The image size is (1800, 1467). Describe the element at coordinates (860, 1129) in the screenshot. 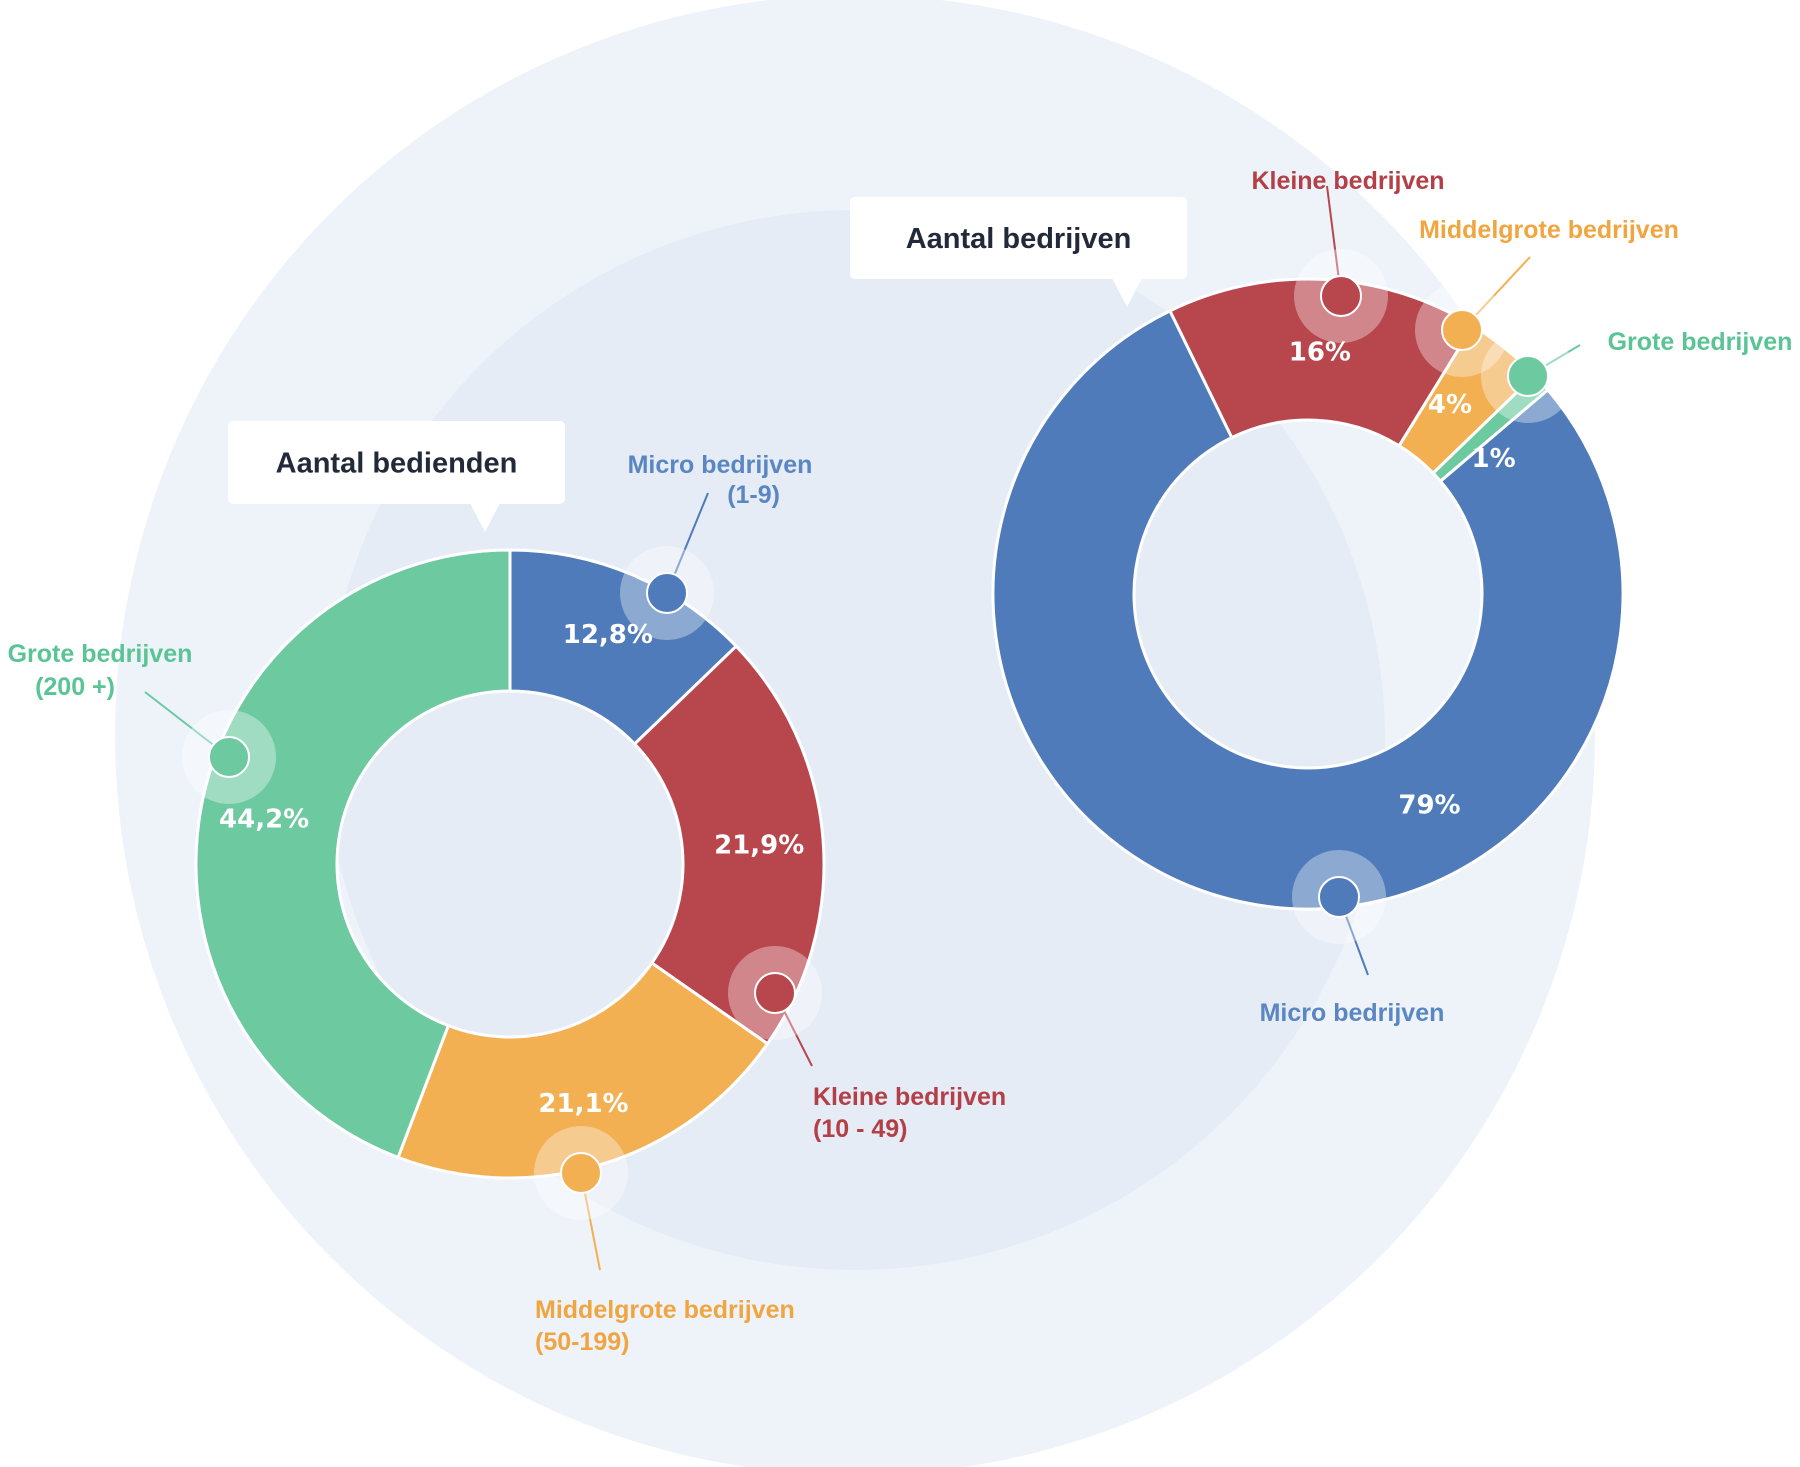

I see `category-sublabel-kleine: (10 - 49)` at that location.